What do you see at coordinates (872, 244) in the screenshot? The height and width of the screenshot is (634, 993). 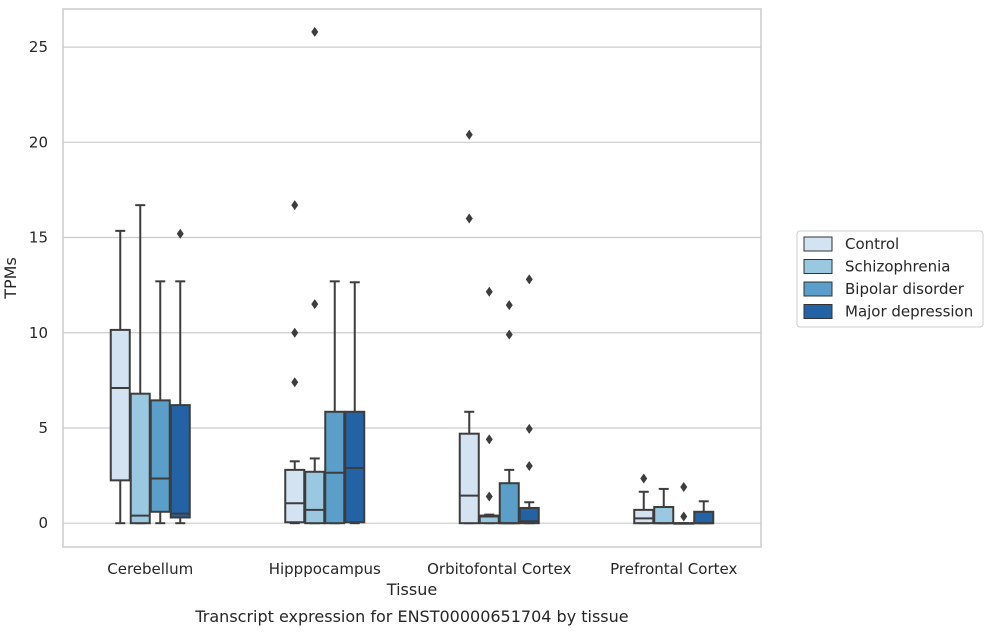 I see `legend-label: Control` at bounding box center [872, 244].